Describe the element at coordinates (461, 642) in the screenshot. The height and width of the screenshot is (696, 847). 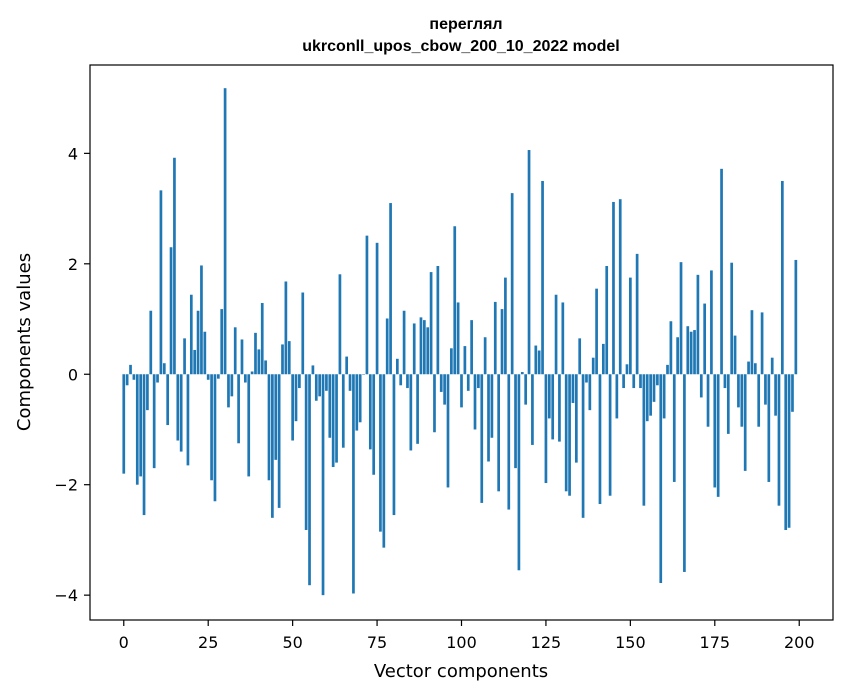
I see `x-tick-label: 100` at that location.